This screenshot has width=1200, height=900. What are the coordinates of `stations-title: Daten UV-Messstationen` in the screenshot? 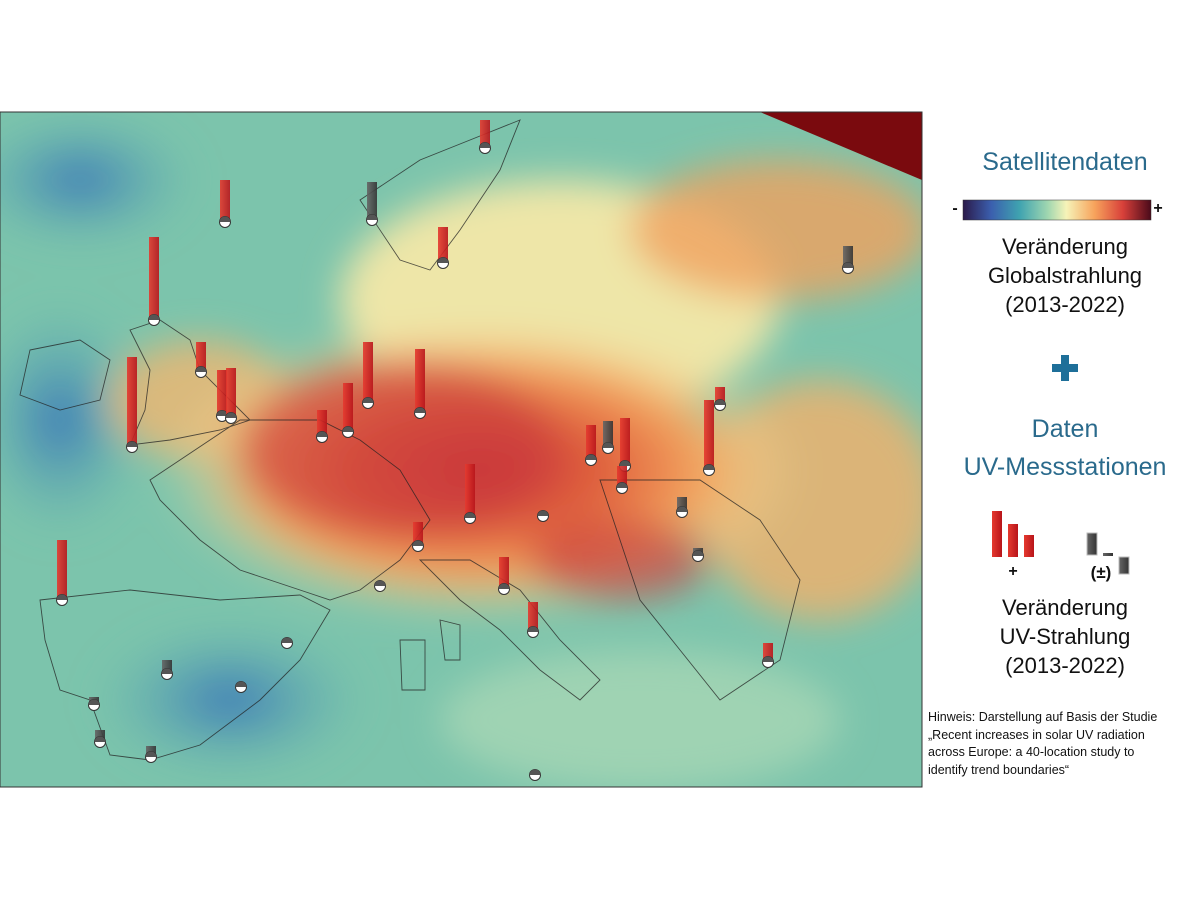 It's located at (1065, 448).